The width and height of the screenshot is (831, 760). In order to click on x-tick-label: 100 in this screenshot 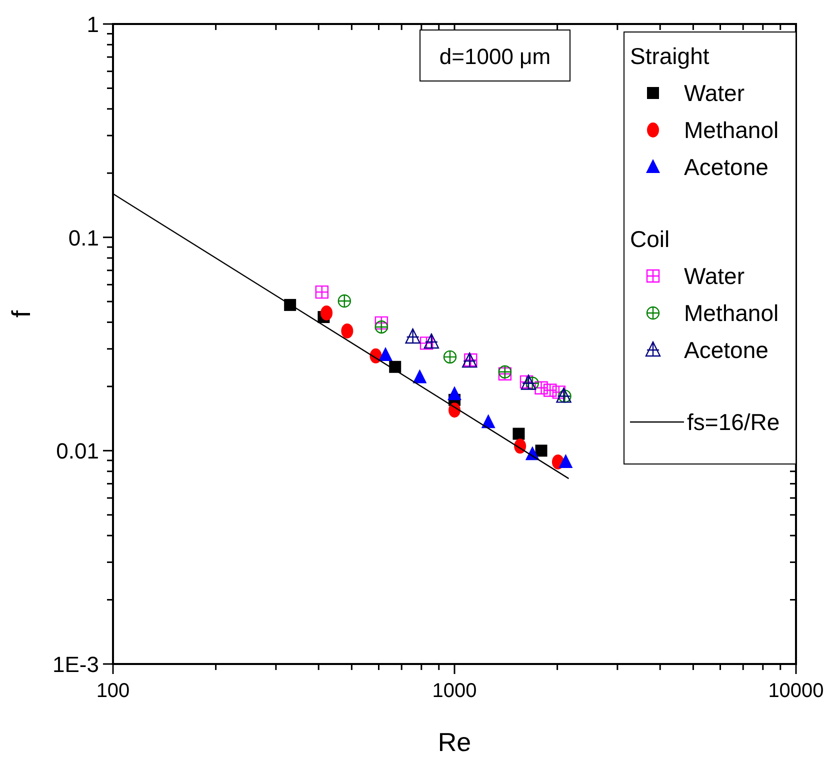, I will do `click(113, 691)`.